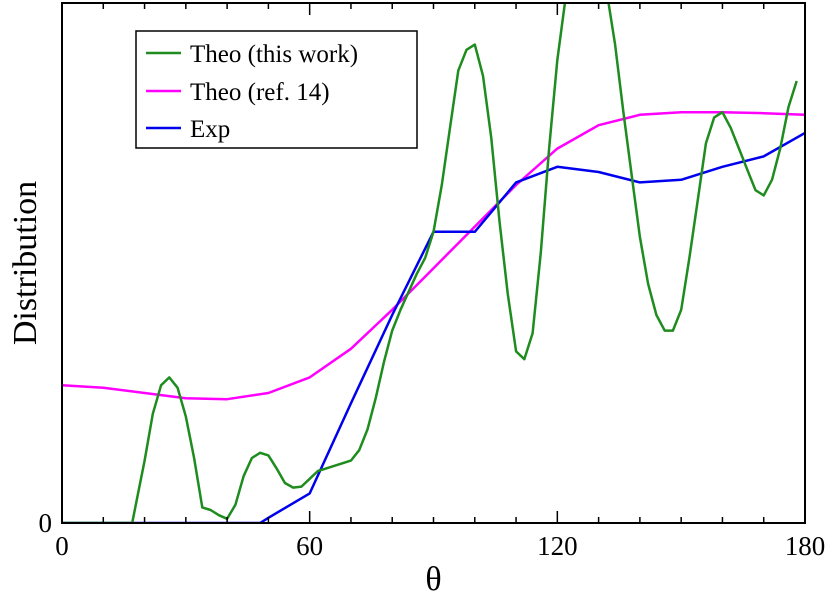 Image resolution: width=830 pixels, height=596 pixels. I want to click on x-tick-label: 60, so click(309, 546).